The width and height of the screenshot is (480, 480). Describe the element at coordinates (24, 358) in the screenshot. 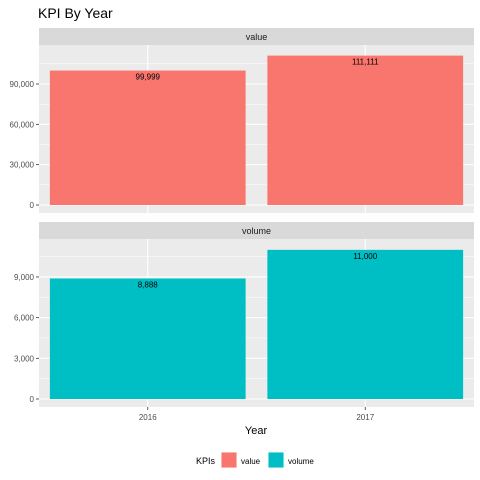

I see `y-tick-label: 3,000` at that location.